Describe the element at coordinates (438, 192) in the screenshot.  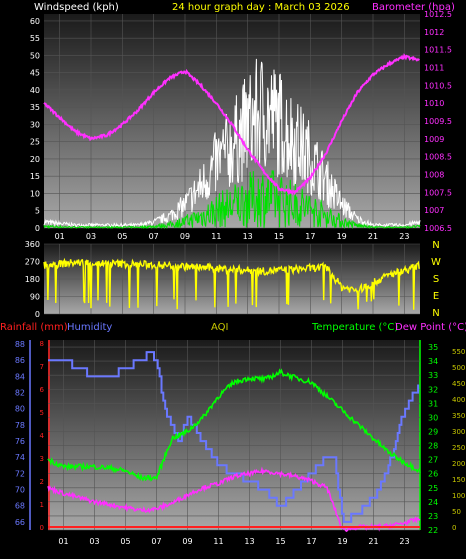
I see `barometer-tick-label: 1007.5` at that location.